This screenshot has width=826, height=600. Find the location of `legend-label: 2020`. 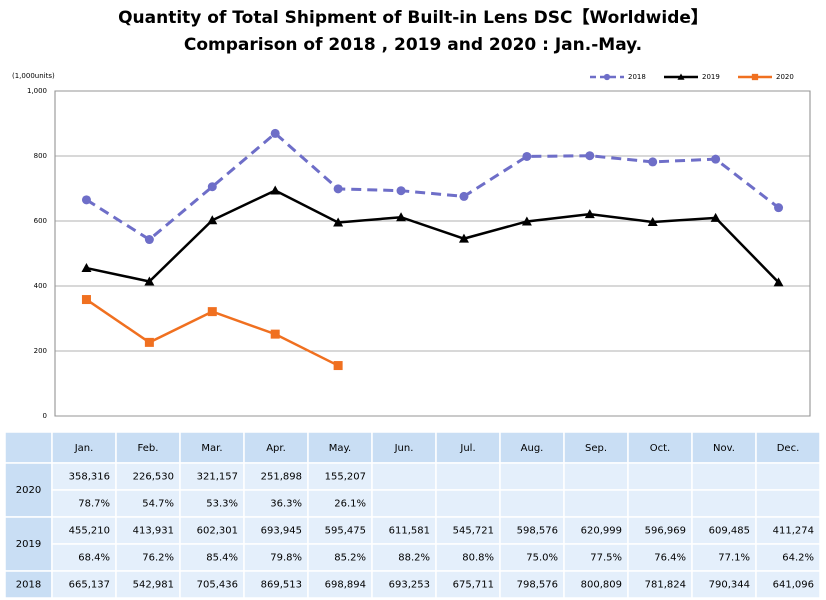

legend-label: 2020 is located at coordinates (785, 77).